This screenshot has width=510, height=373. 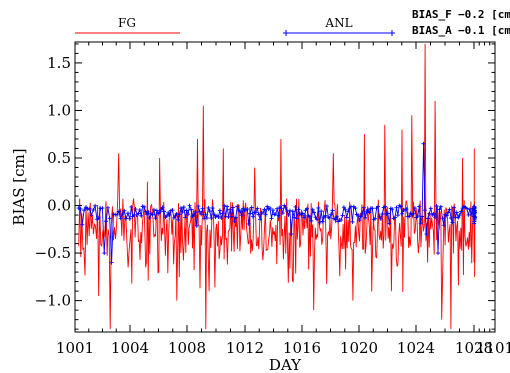 What do you see at coordinates (59, 206) in the screenshot?
I see `y-tick-label: 0.0` at bounding box center [59, 206].